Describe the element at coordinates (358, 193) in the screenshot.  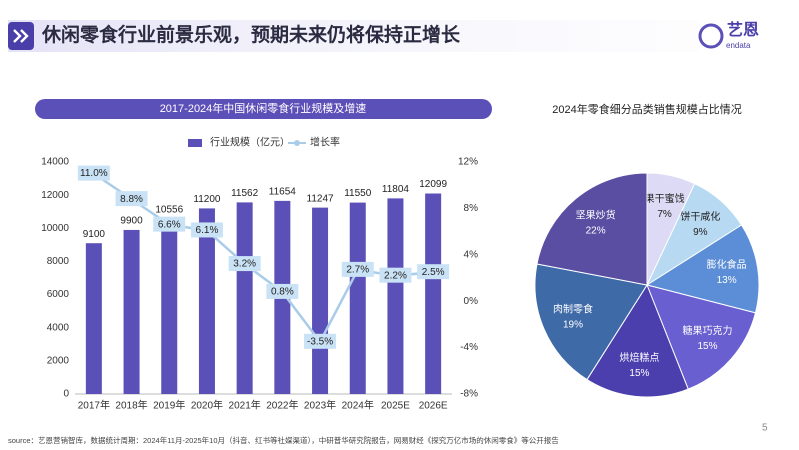
I see `bar-label: 11550` at that location.